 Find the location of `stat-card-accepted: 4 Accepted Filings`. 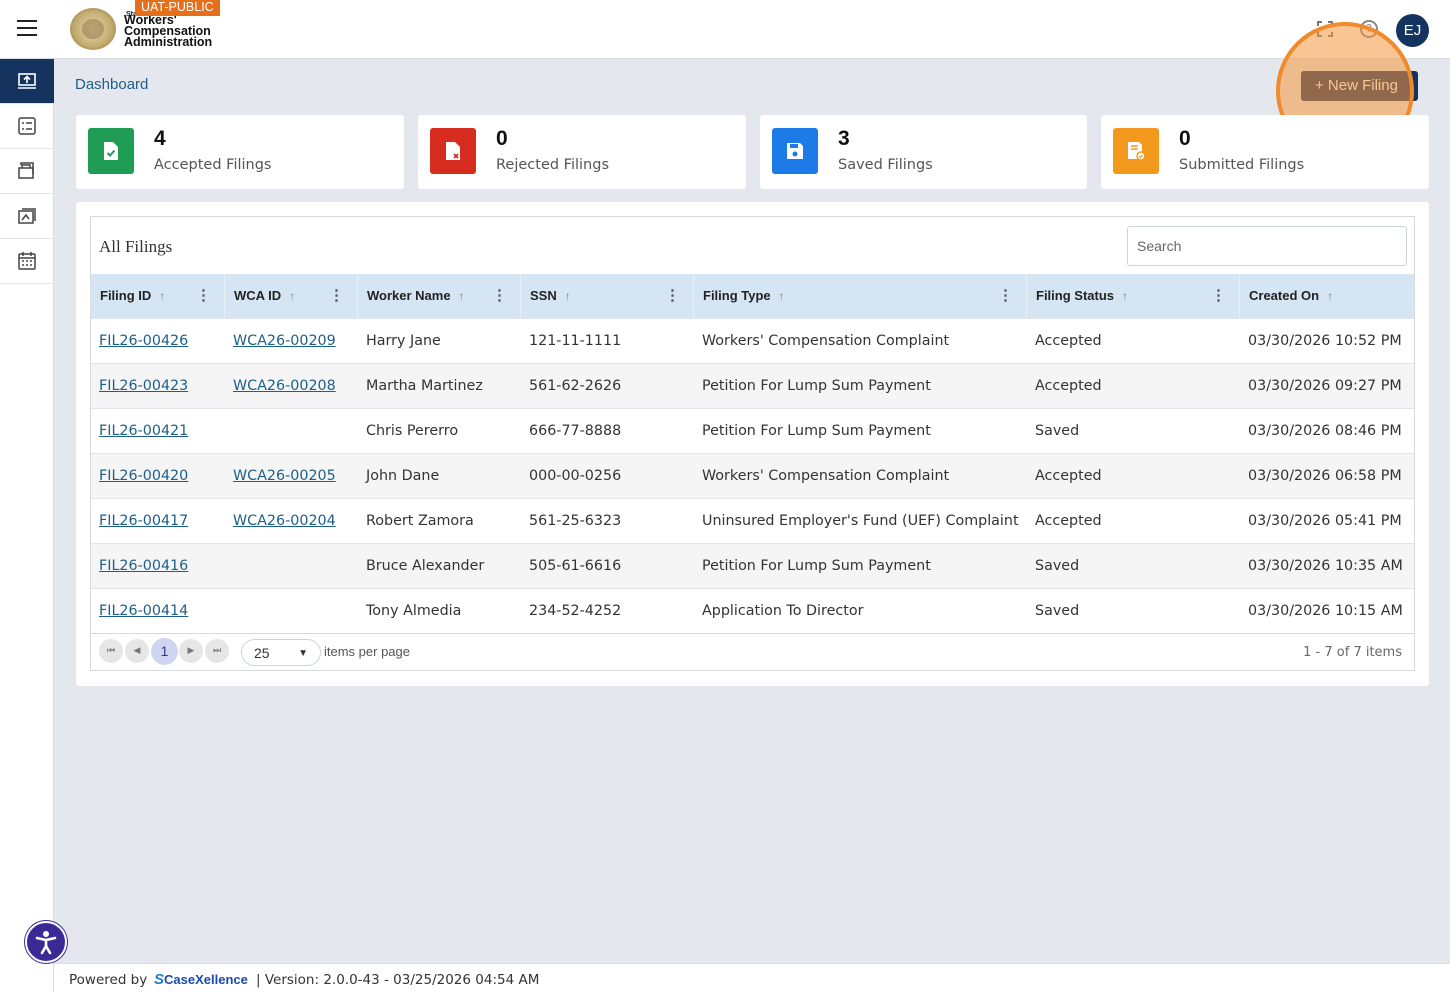

stat-card-accepted: 4 Accepted Filings is located at coordinates (240, 152).